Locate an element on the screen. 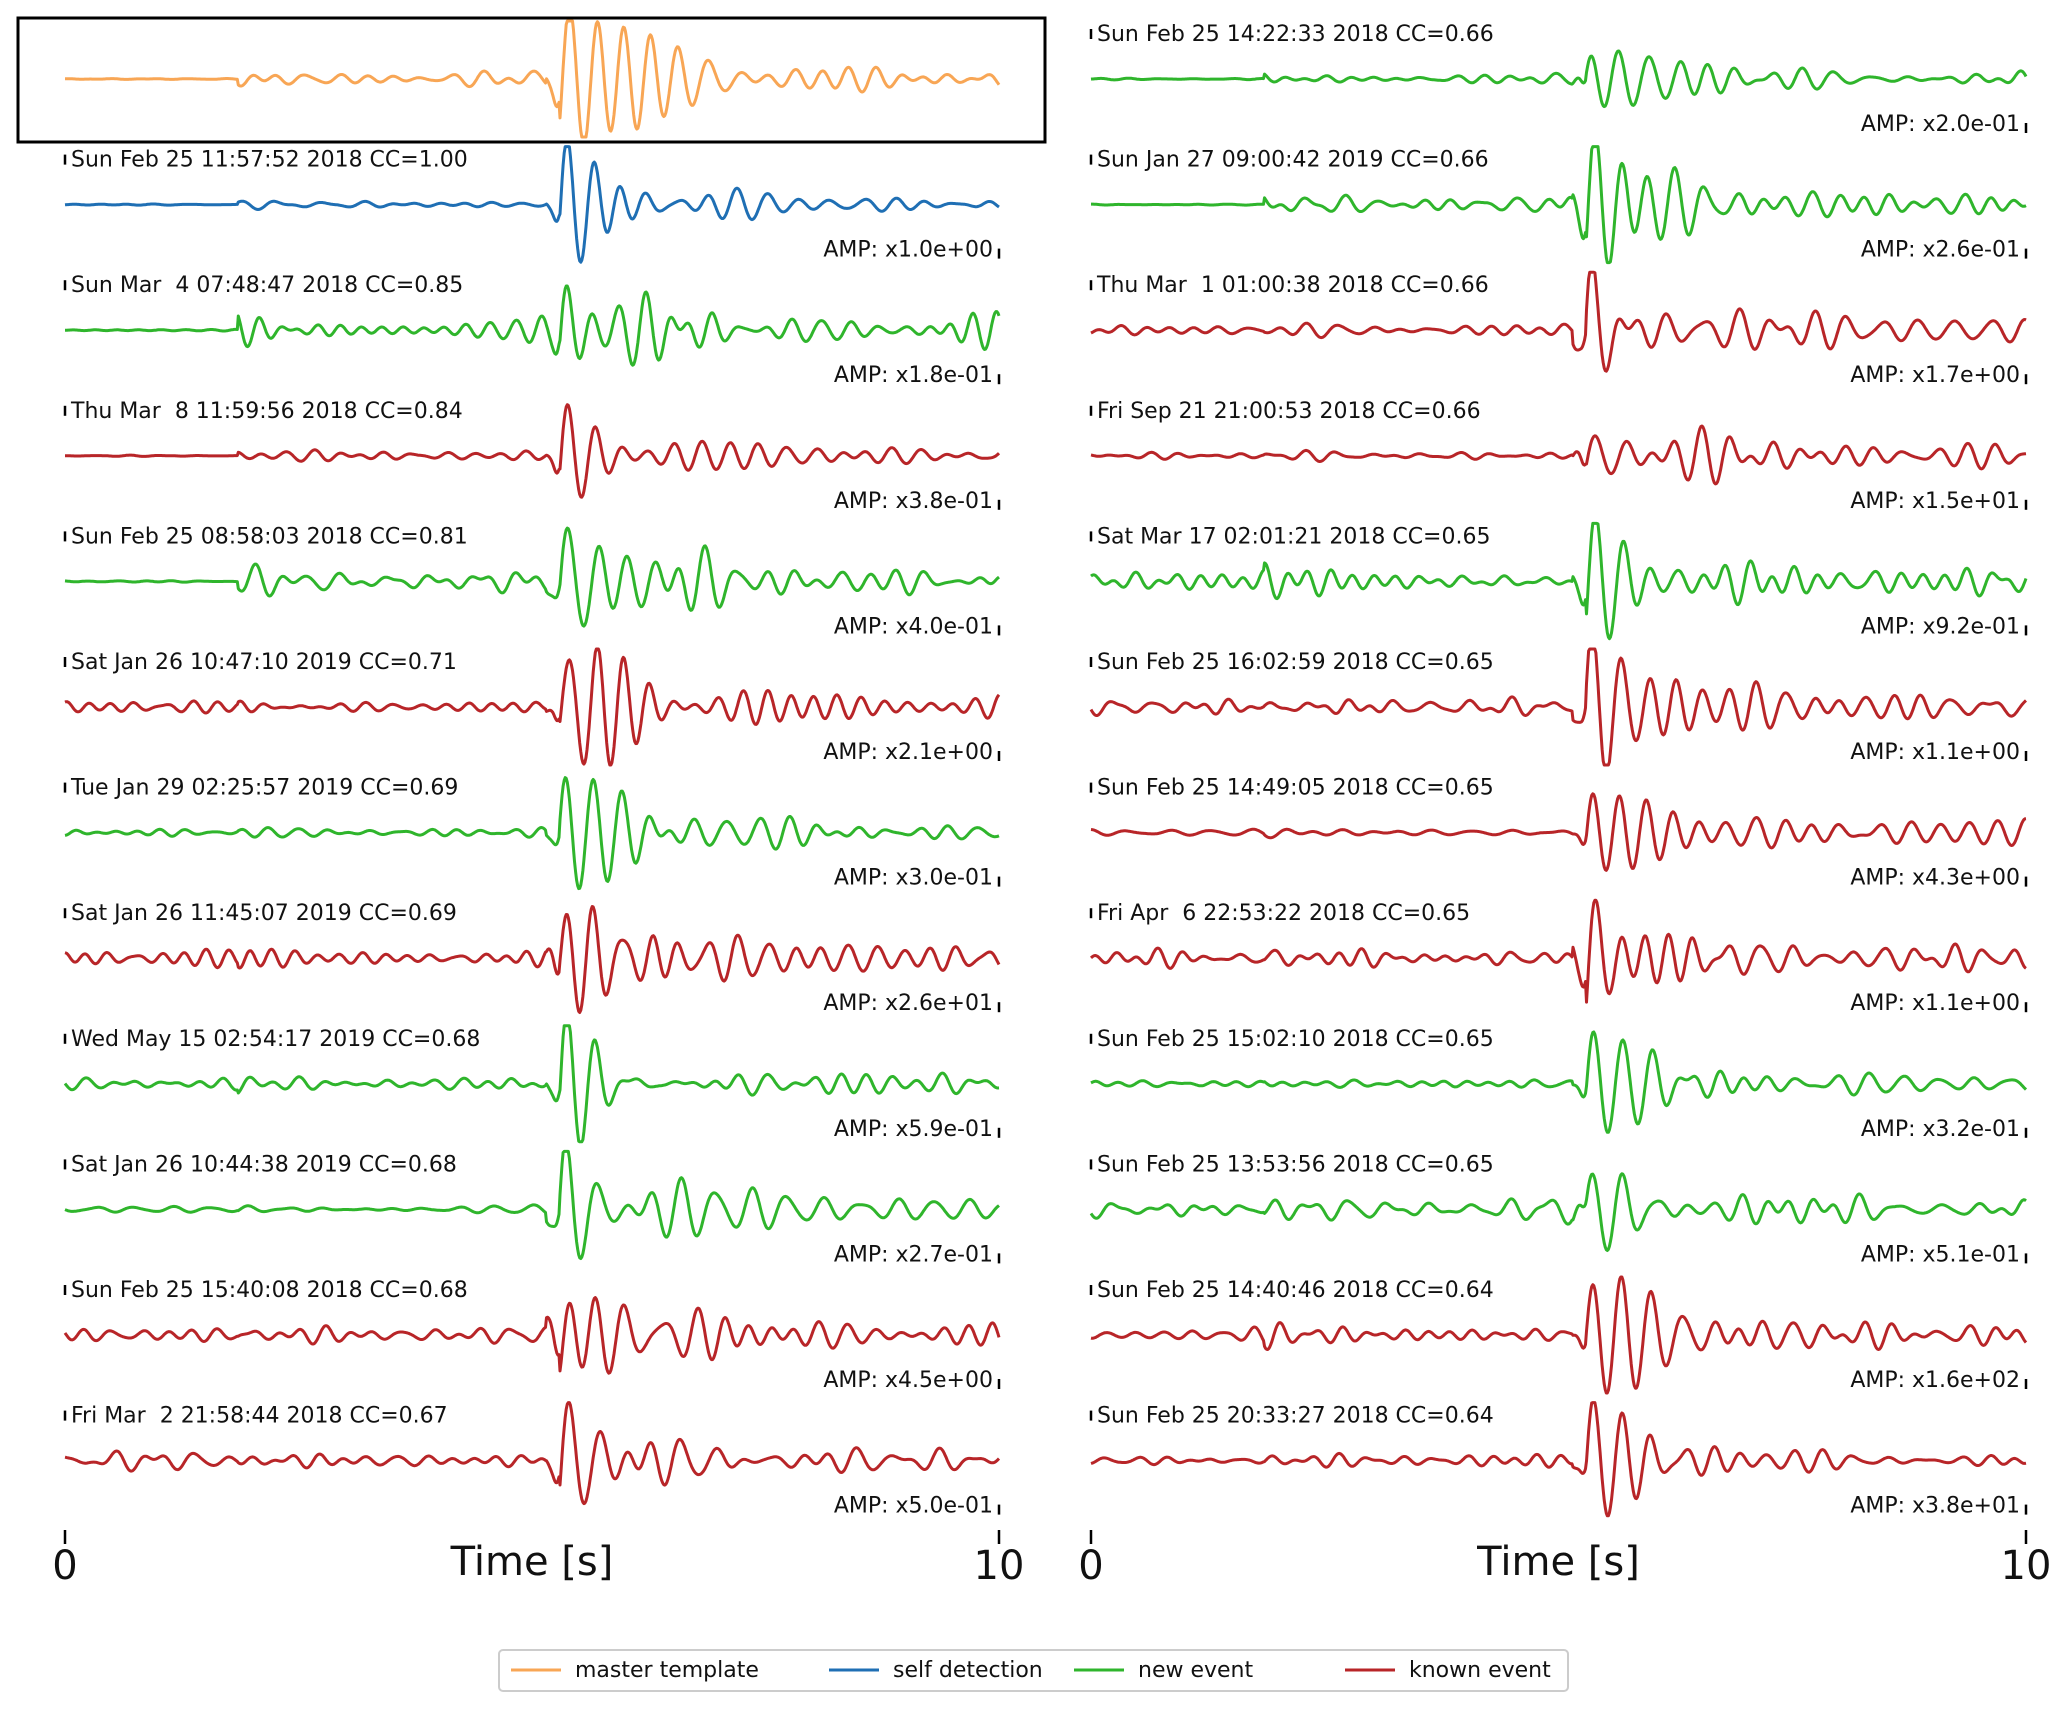 The width and height of the screenshot is (2067, 1718). amp-label: AMP: x3.8e-01 is located at coordinates (913, 501).